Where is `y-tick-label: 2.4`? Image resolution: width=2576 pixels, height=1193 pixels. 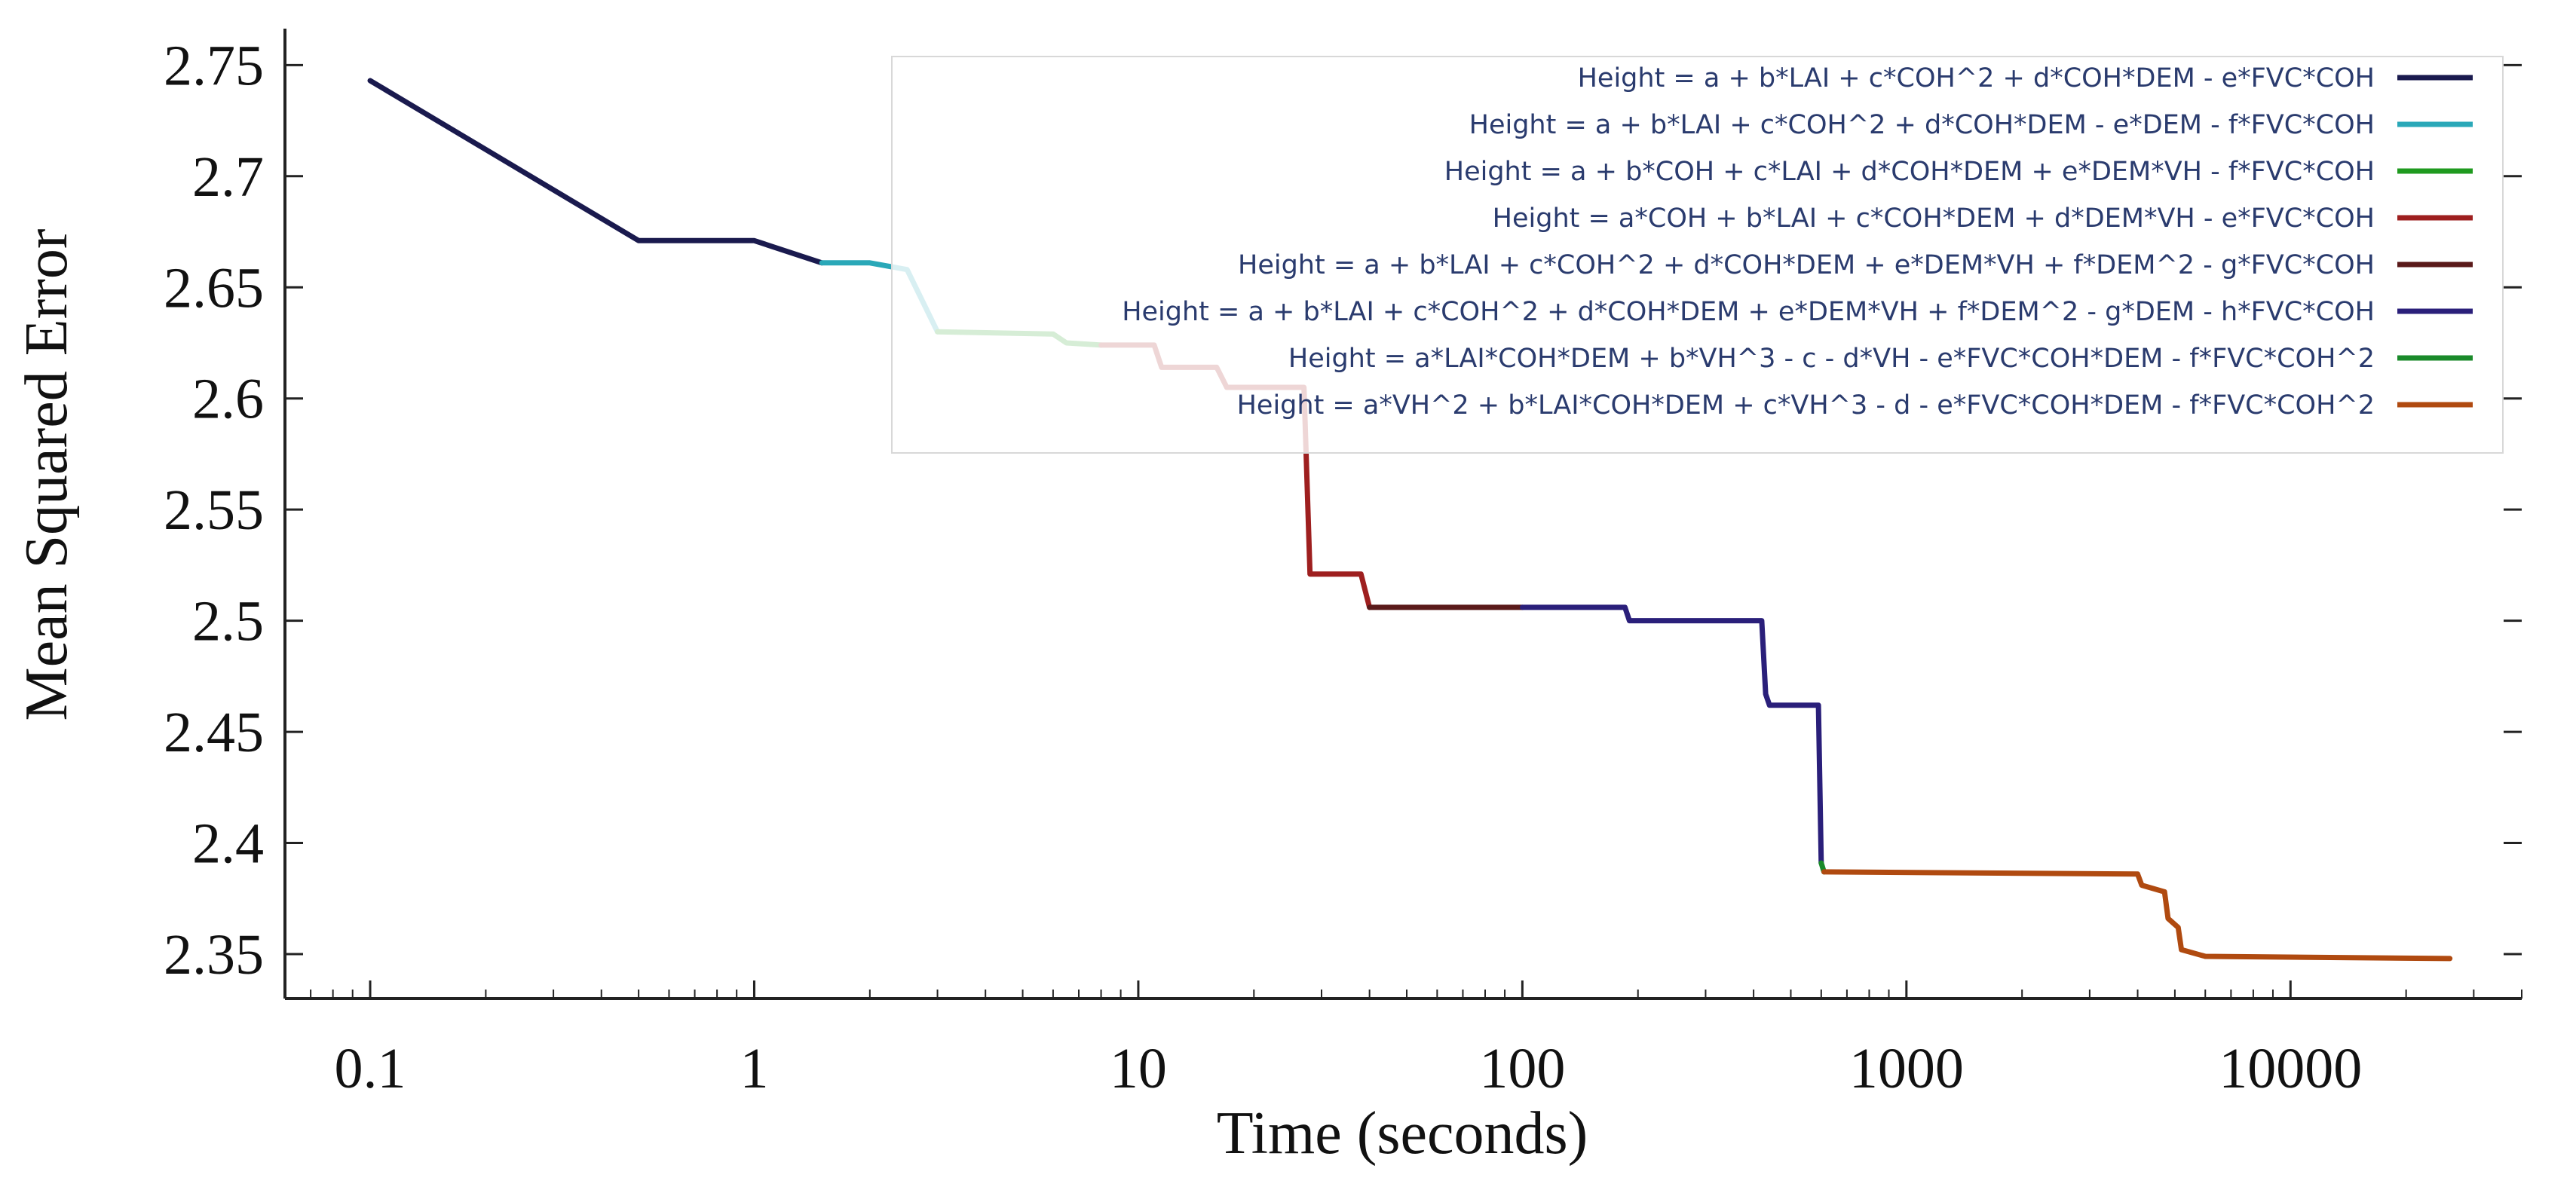
y-tick-label: 2.4 is located at coordinates (228, 844).